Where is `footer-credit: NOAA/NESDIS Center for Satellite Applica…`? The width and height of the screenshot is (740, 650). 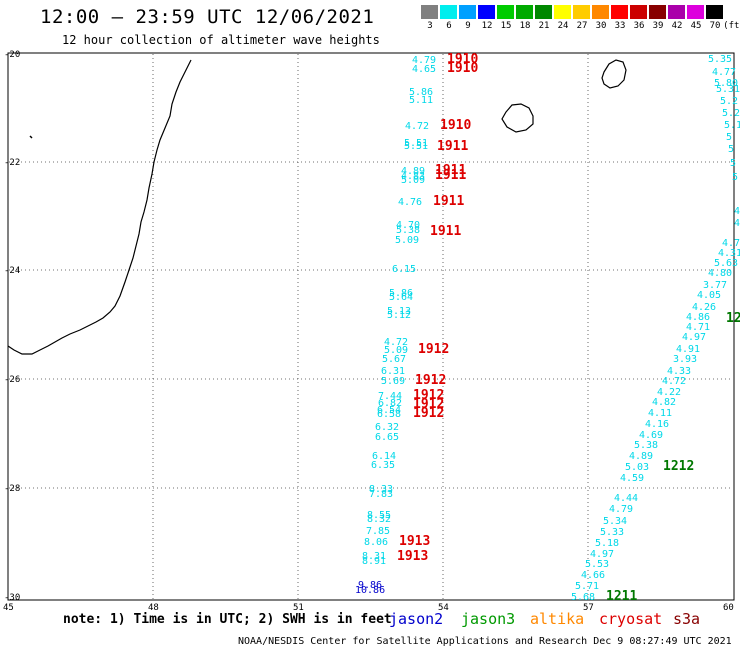 footer-credit: NOAA/NESDIS Center for Satellite Applica… is located at coordinates (485, 641).